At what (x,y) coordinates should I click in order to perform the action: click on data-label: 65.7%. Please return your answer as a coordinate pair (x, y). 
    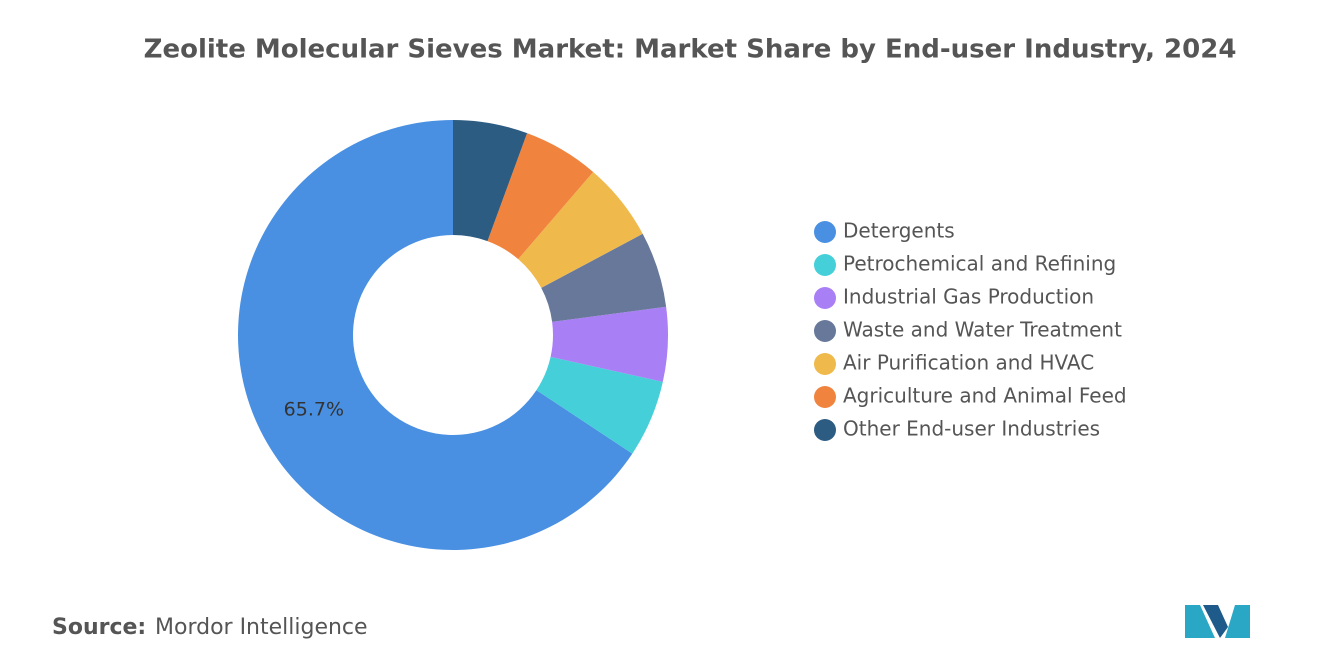
    Looking at the image, I should click on (314, 409).